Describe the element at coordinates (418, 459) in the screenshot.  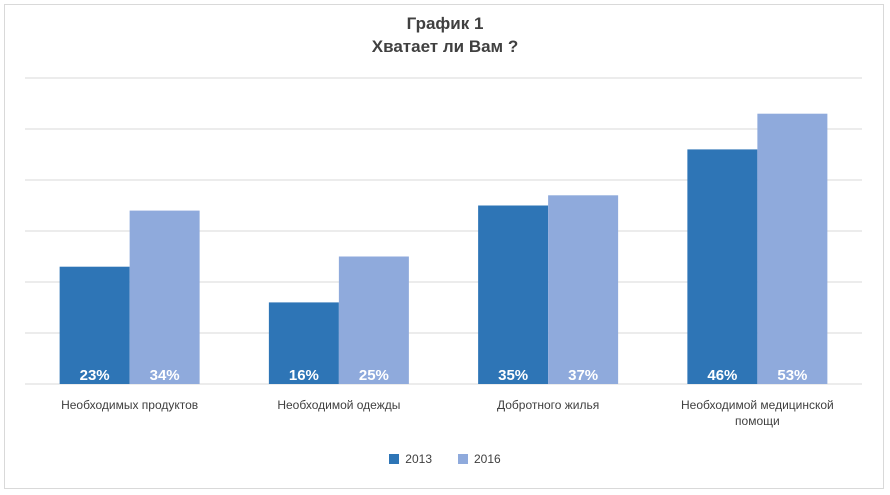
I see `legend-label-2013: 2013` at that location.